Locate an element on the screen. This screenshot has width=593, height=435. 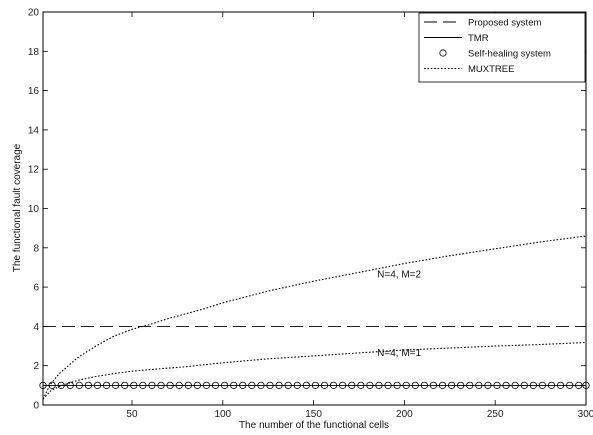
y-tick-label-7: 14 is located at coordinates (34, 130).